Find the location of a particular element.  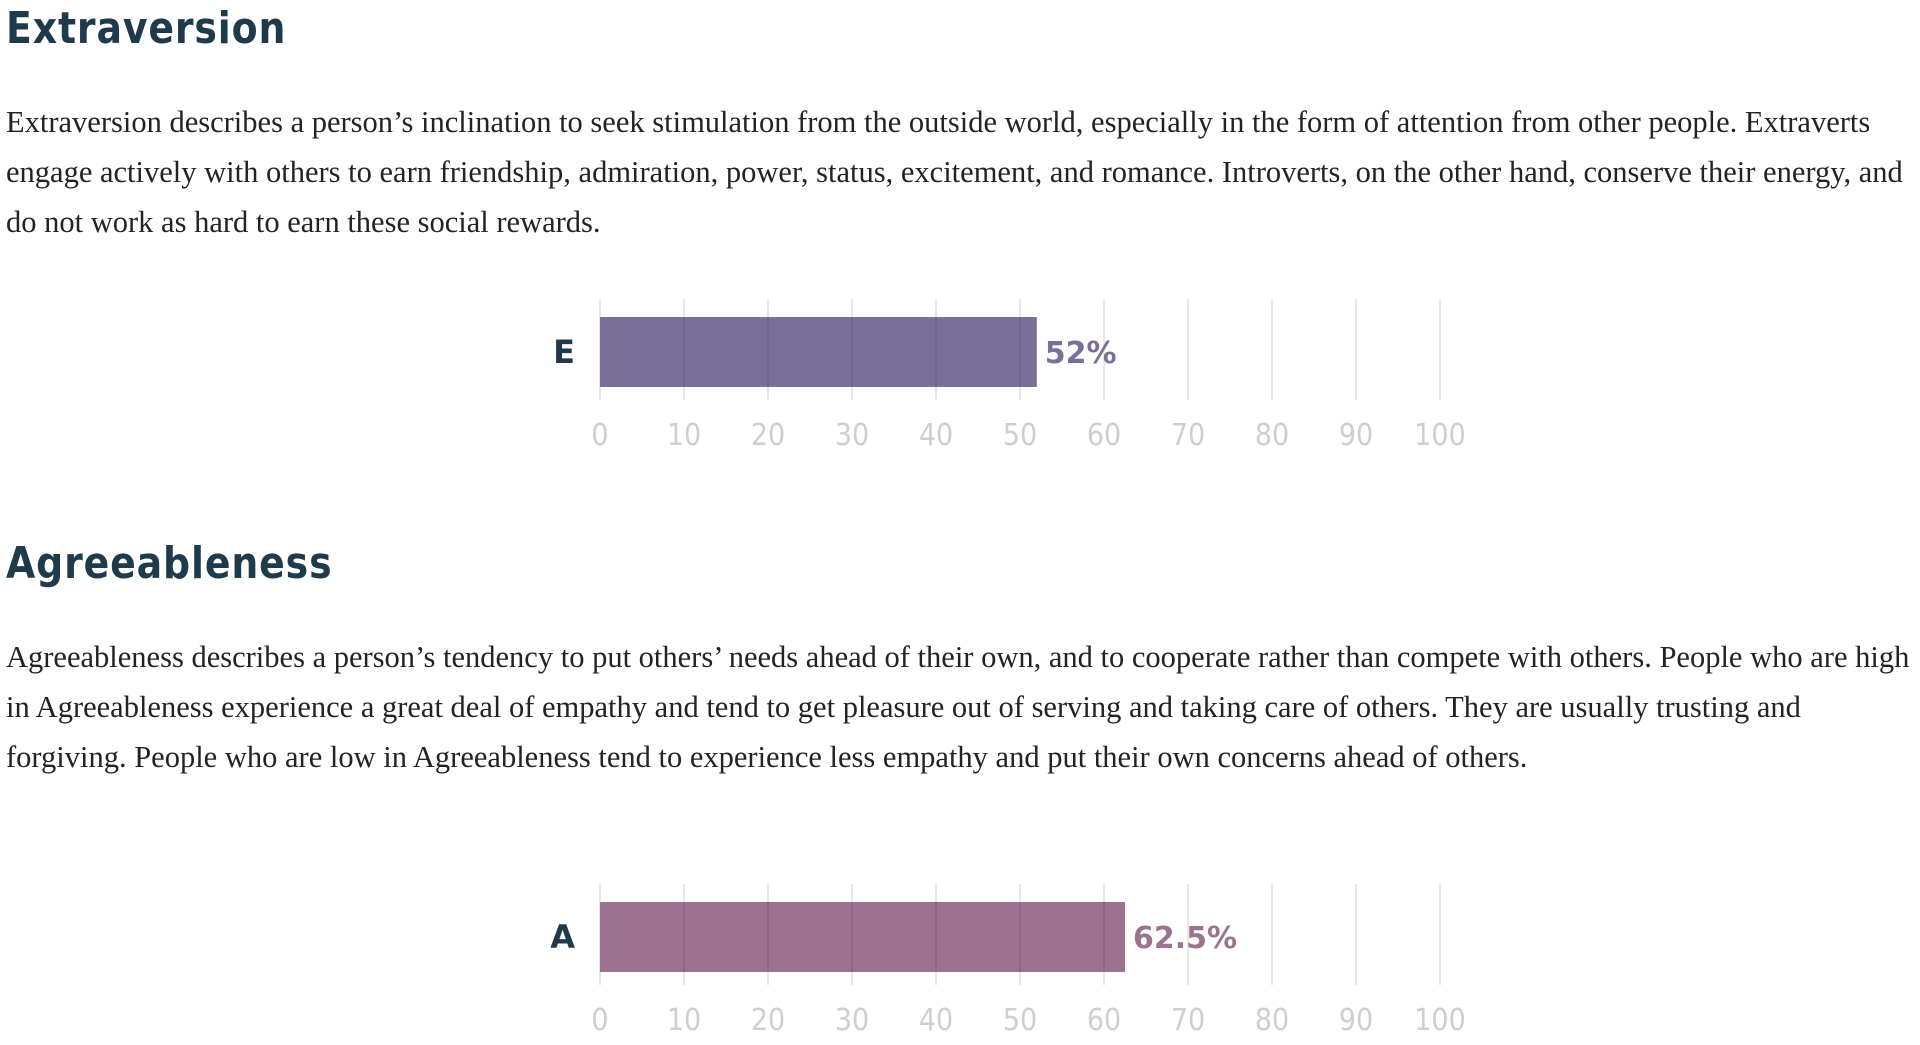

bar-category-label: E is located at coordinates (564, 352).